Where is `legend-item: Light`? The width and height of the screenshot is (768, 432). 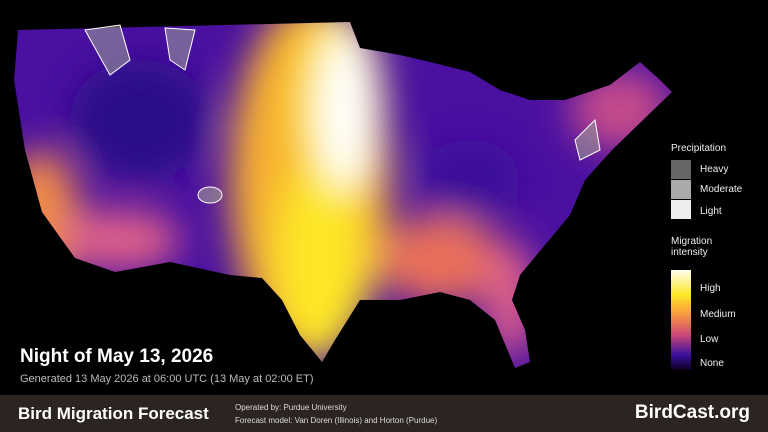
legend-item: Light is located at coordinates (711, 211).